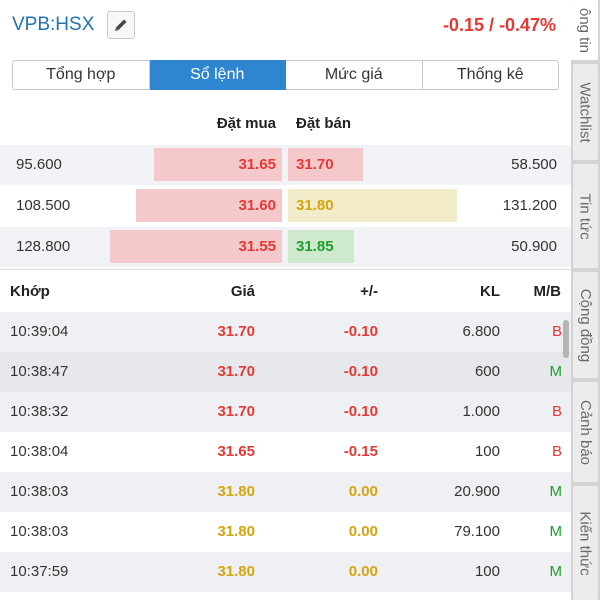 This screenshot has height=600, width=600. I want to click on tab-order-book: Sổ lệnh, so click(217, 75).